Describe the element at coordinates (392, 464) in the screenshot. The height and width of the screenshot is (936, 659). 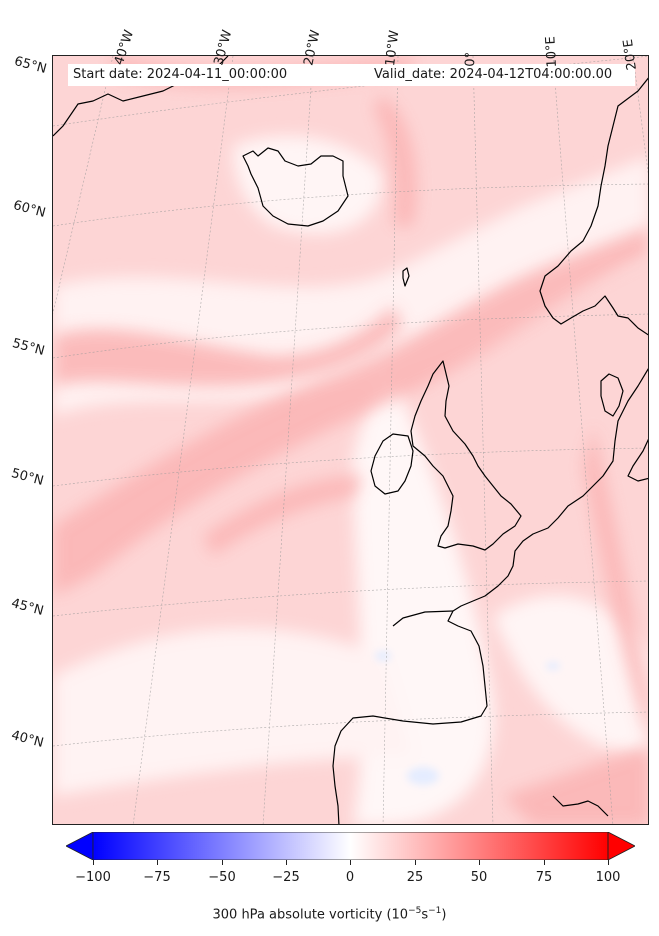
I see `ireland-coast` at that location.